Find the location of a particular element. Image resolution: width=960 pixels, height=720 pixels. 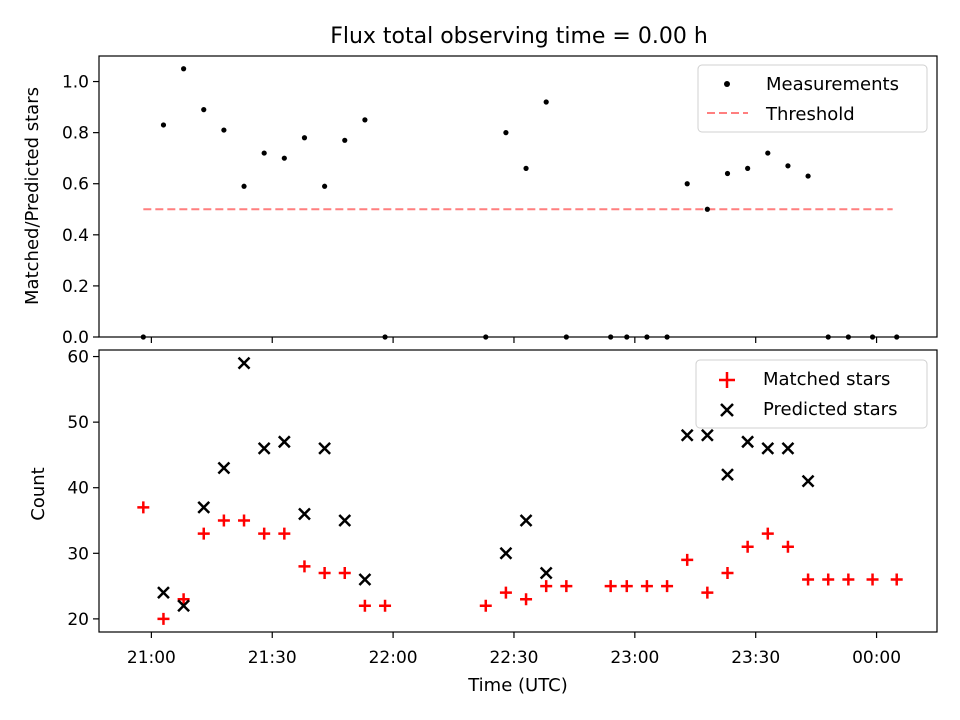

top-y-tick-label: 0.0 is located at coordinates (75, 338).